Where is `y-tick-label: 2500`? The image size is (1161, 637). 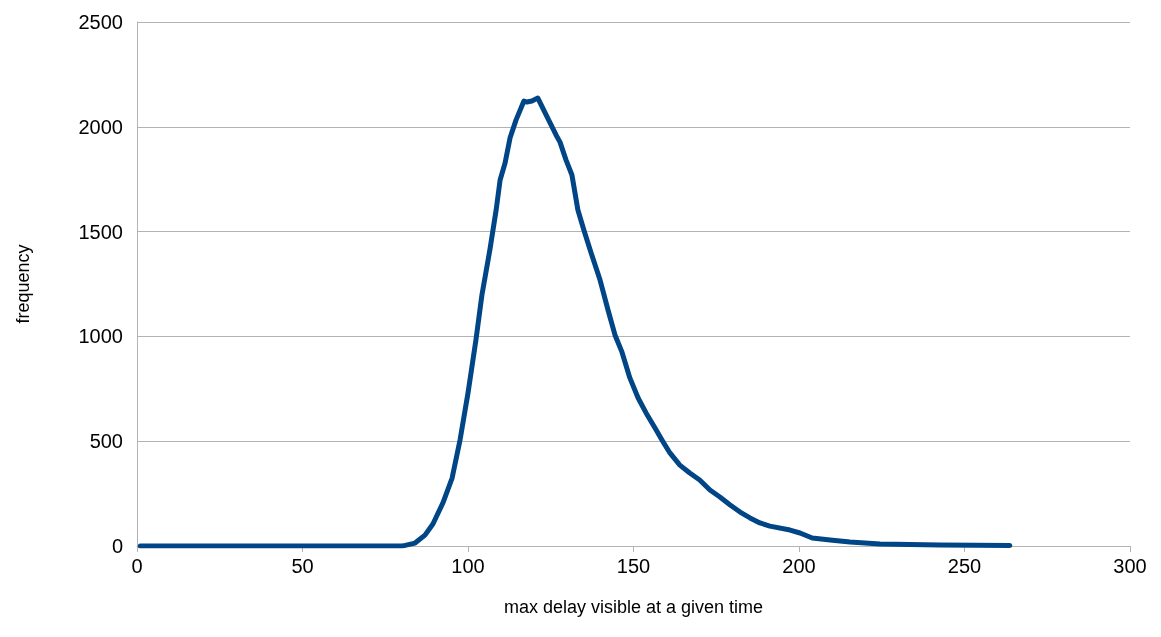 y-tick-label: 2500 is located at coordinates (100, 22).